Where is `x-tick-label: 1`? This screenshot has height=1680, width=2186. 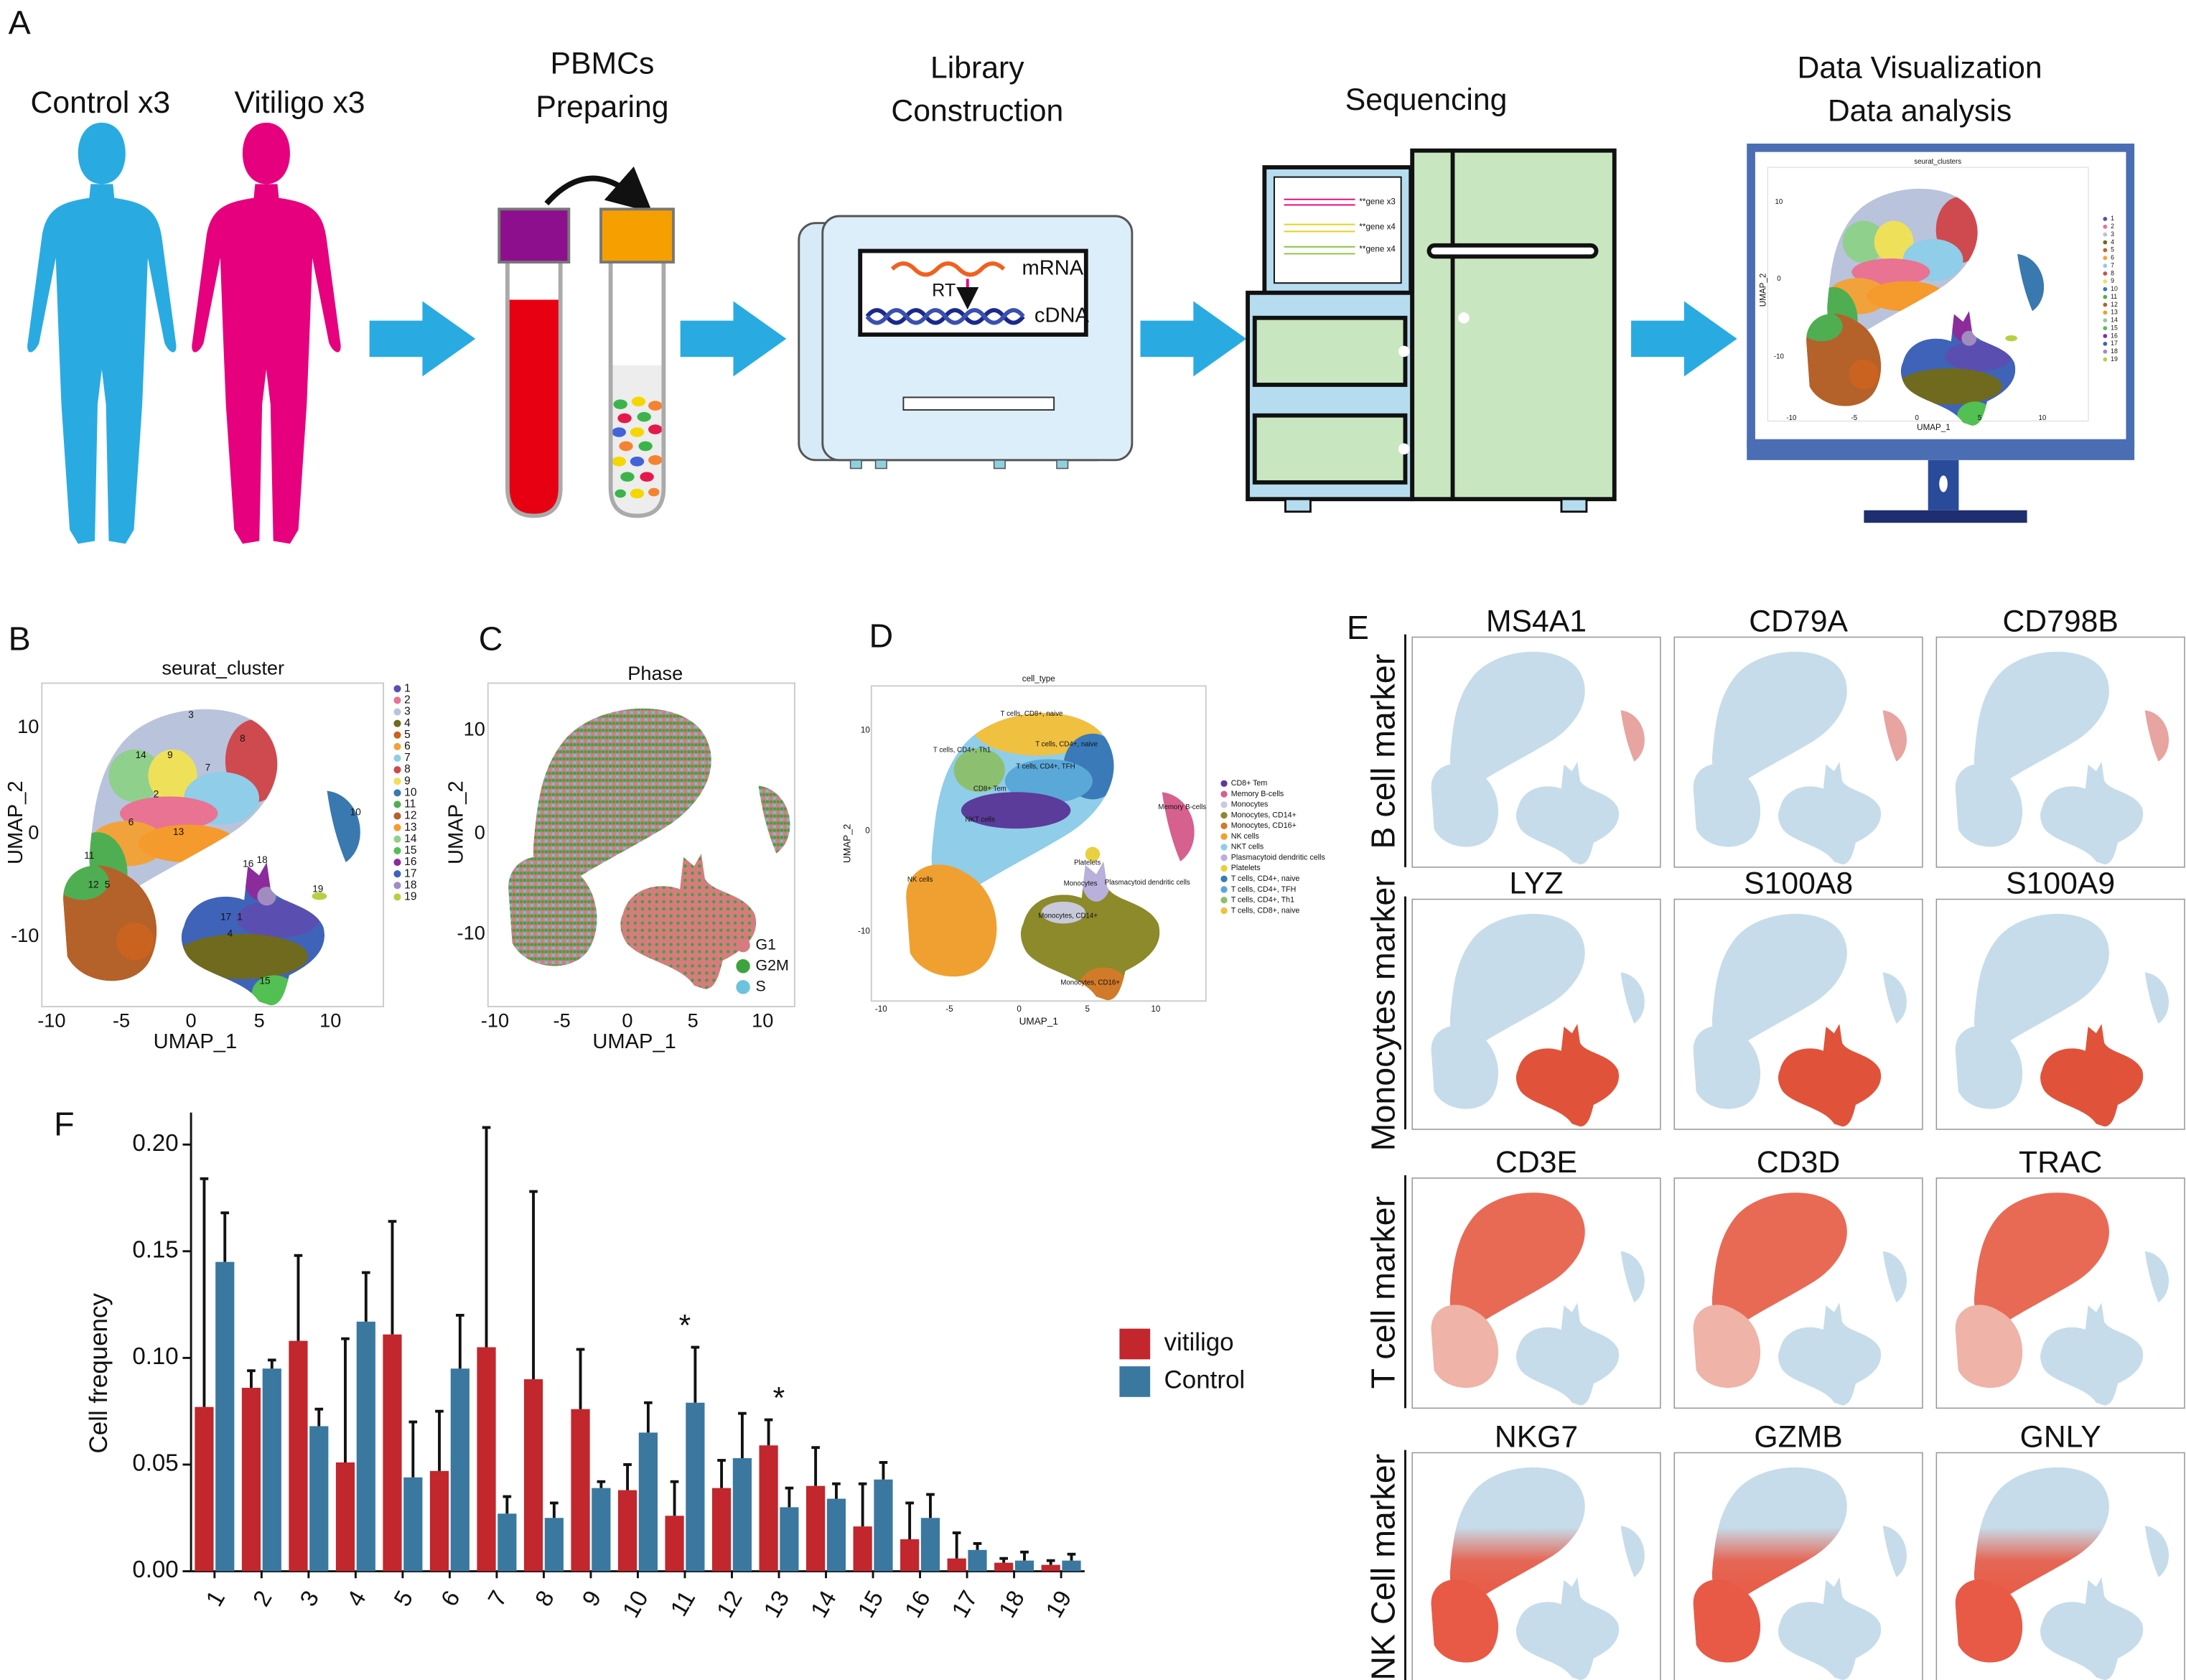 x-tick-label: 1 is located at coordinates (215, 1598).